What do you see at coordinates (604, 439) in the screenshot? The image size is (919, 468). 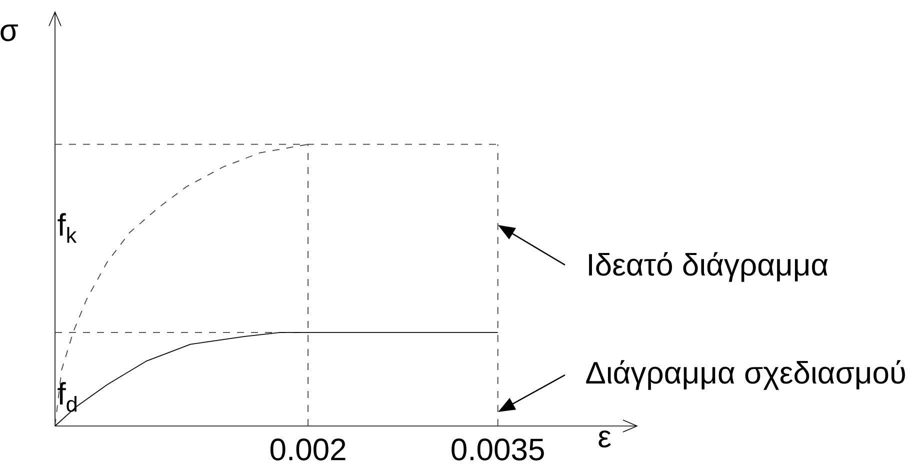 I see `x-axis-title: ε` at bounding box center [604, 439].